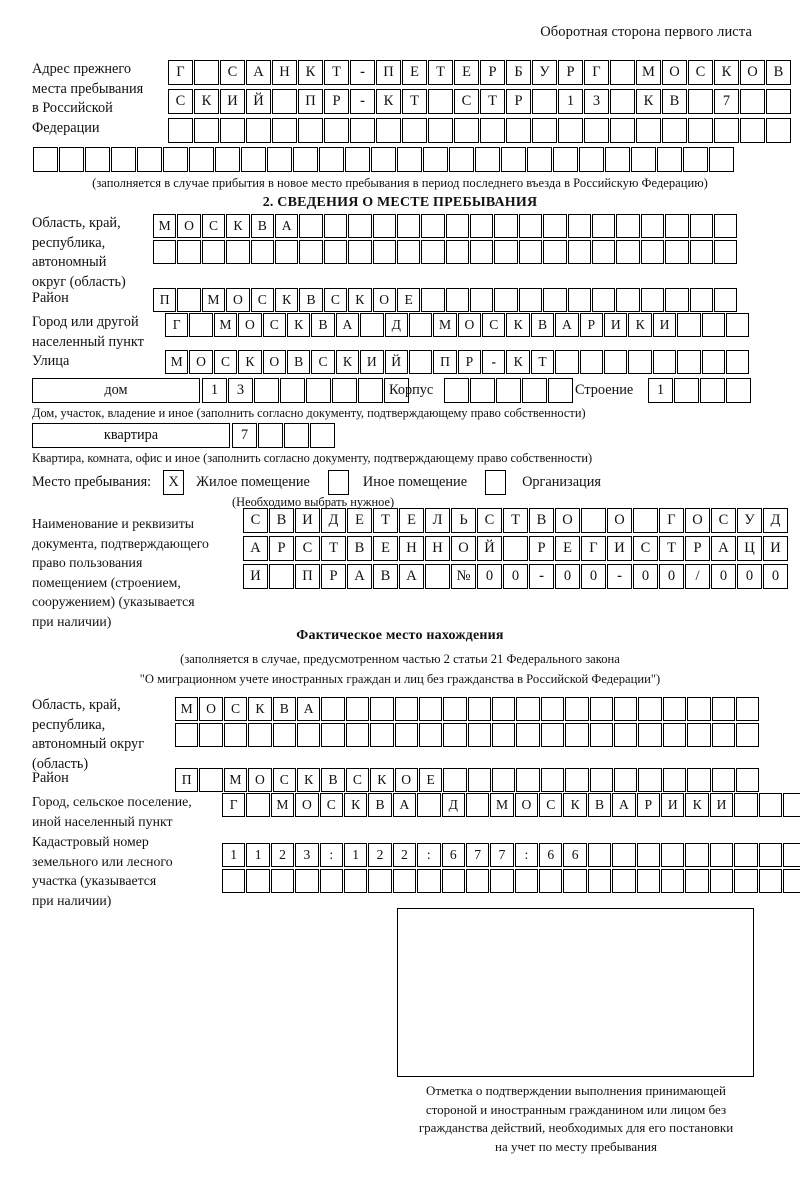  Describe the element at coordinates (307, 855) in the screenshot. I see `char-cell: 3` at that location.